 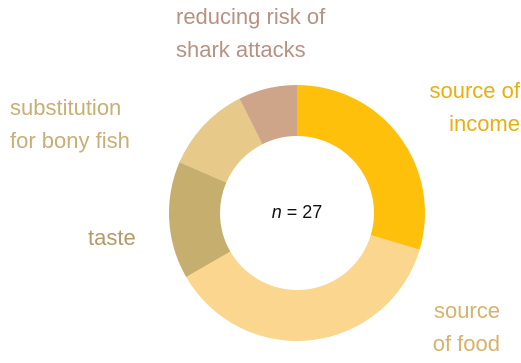 What do you see at coordinates (241, 49) in the screenshot?
I see `label-line: shark attacks` at bounding box center [241, 49].